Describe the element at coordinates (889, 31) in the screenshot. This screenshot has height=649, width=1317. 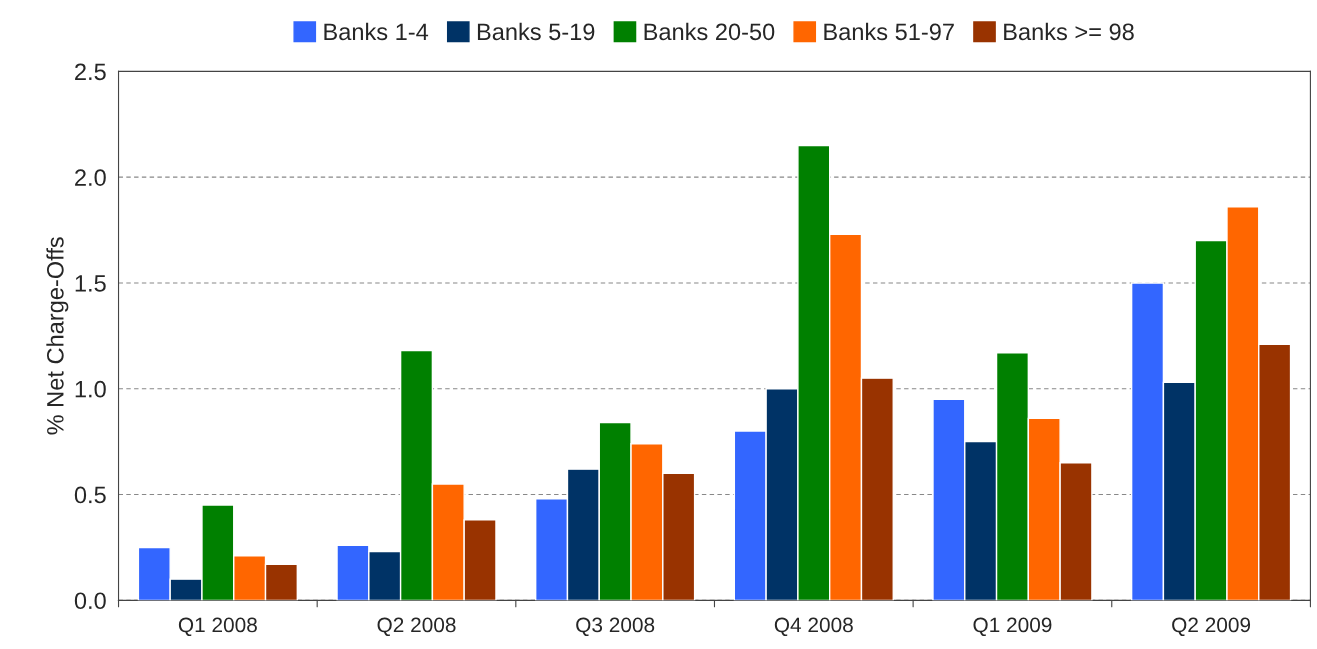
I see `legend-label: Banks 51-97` at that location.